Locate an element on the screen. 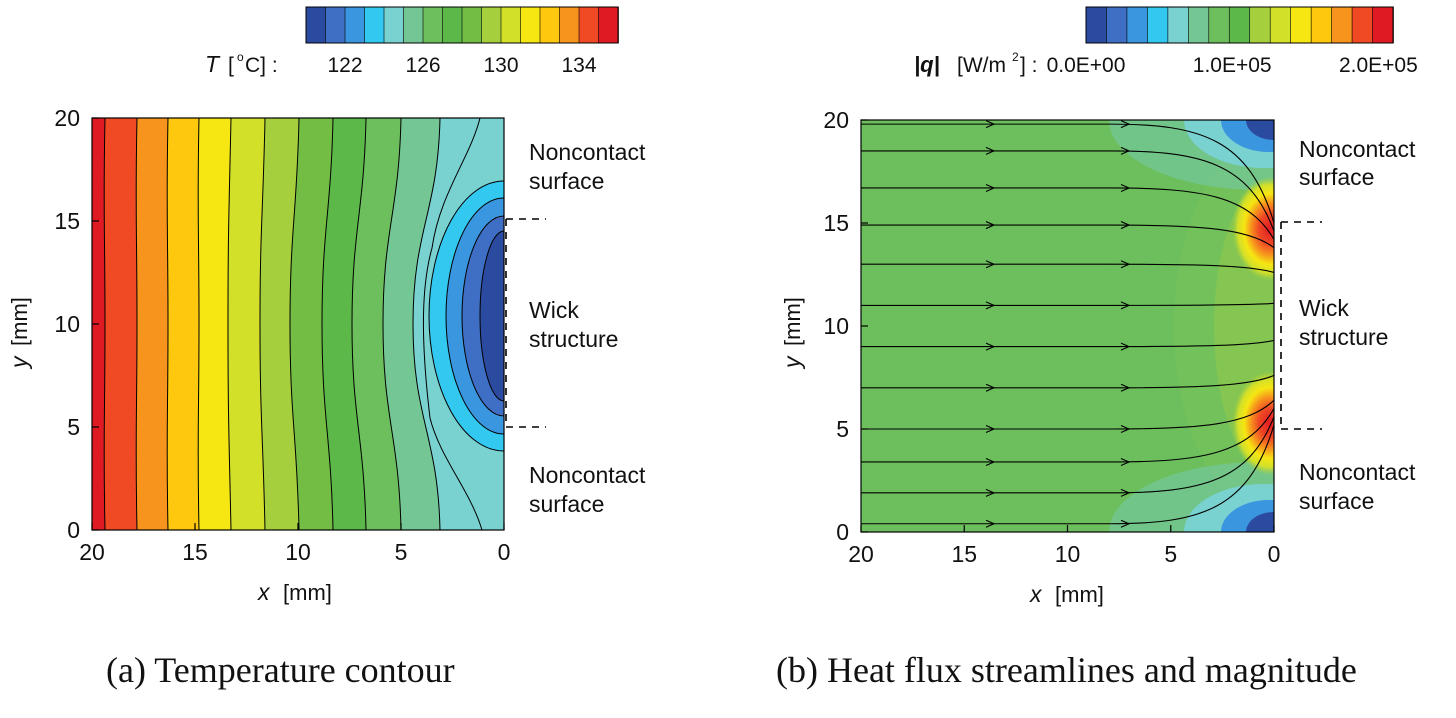 The image size is (1456, 718). wick-a-line1: Wick is located at coordinates (554, 310).